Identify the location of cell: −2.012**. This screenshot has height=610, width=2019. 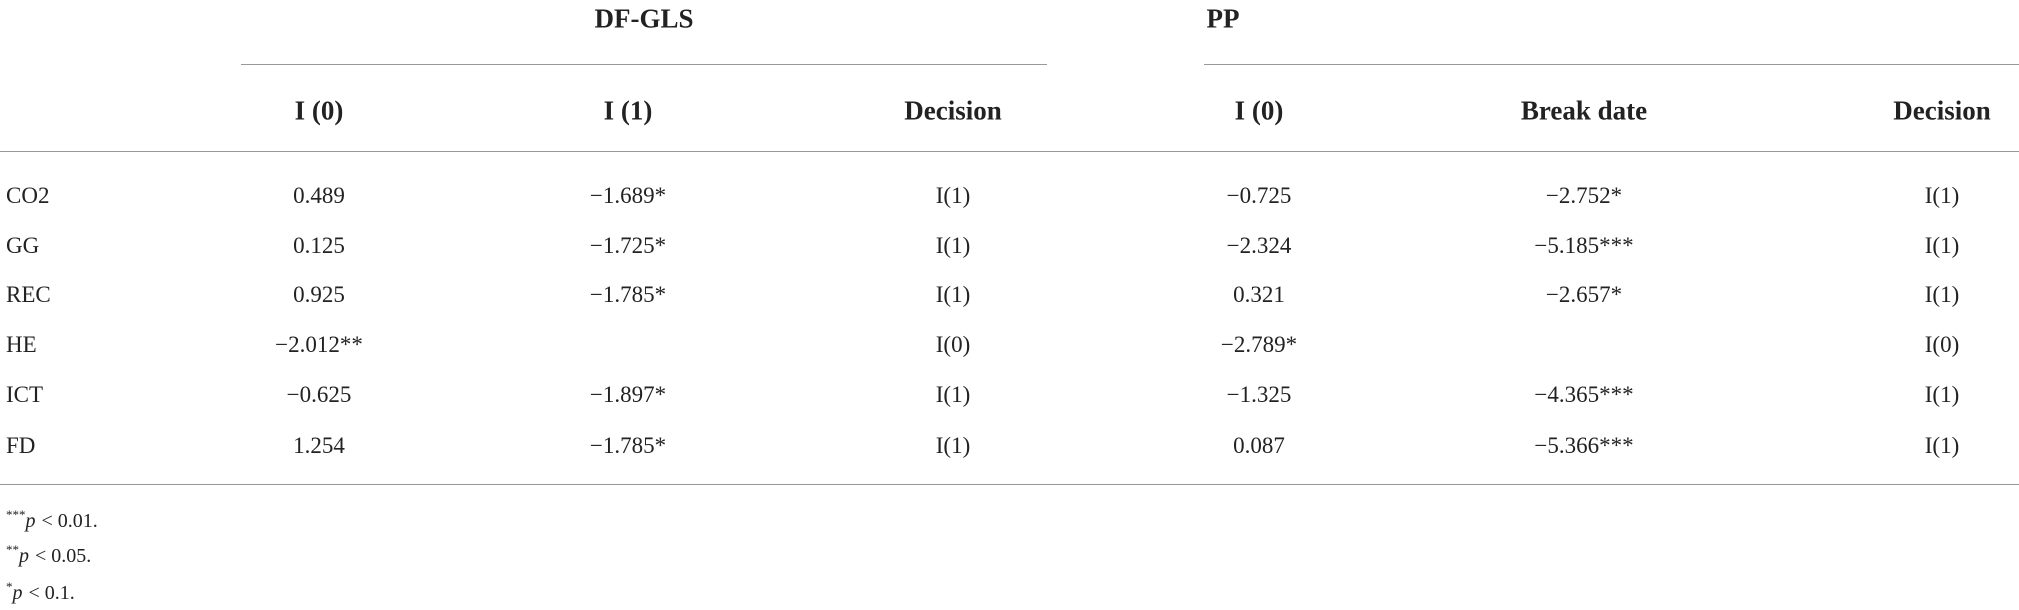
(319, 344).